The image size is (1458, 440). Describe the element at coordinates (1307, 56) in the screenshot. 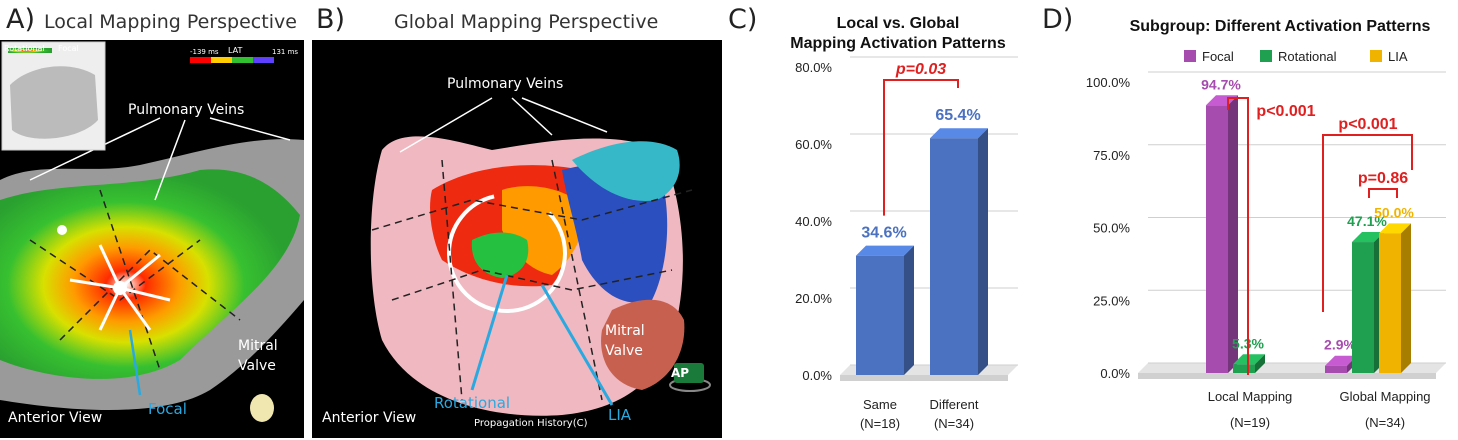

I see `chart-d-legend-label: Rotational` at that location.